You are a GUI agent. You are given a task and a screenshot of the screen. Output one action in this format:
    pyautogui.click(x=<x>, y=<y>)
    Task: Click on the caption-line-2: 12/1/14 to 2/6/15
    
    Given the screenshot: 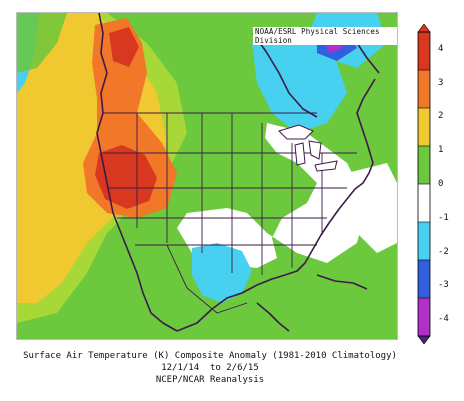 What is the action you would take?
    pyautogui.click(x=210, y=368)
    